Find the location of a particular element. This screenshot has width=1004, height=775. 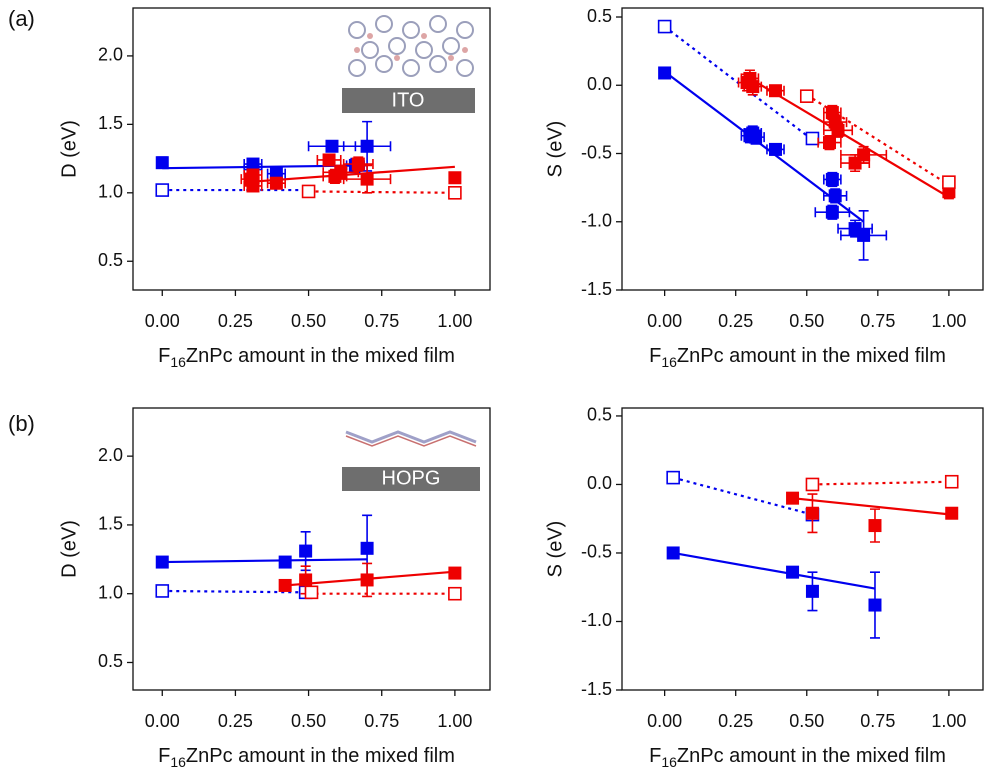

hopg-substrate is located at coordinates (411, 479).